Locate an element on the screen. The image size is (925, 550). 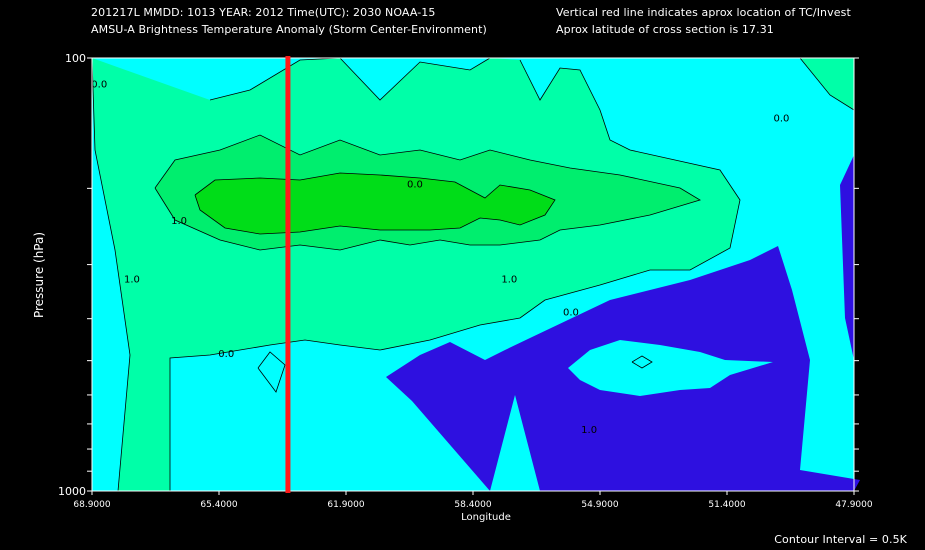
x-tick-label: 68.9000 is located at coordinates (91, 505).